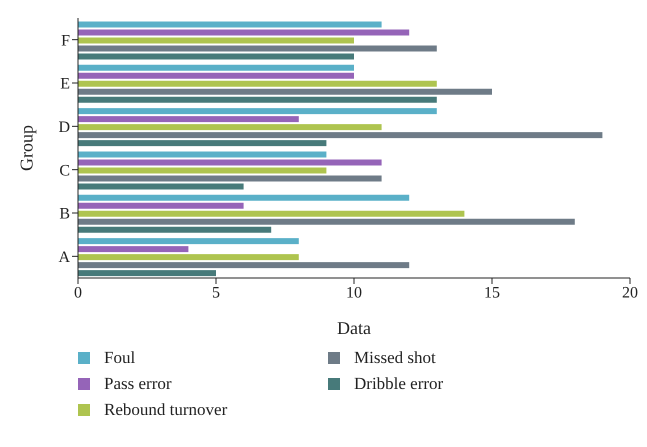  I want to click on y-tick-label: E, so click(65, 84).